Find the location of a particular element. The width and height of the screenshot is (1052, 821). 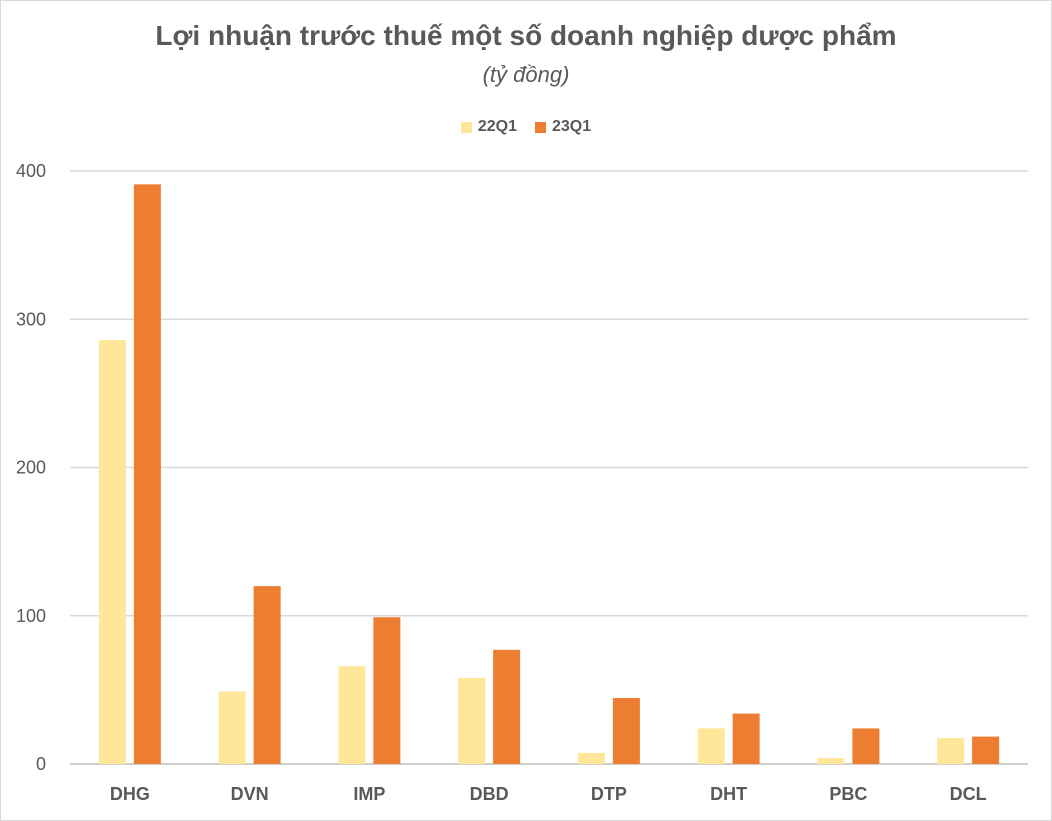

bar-22q1-dhg is located at coordinates (112, 552).